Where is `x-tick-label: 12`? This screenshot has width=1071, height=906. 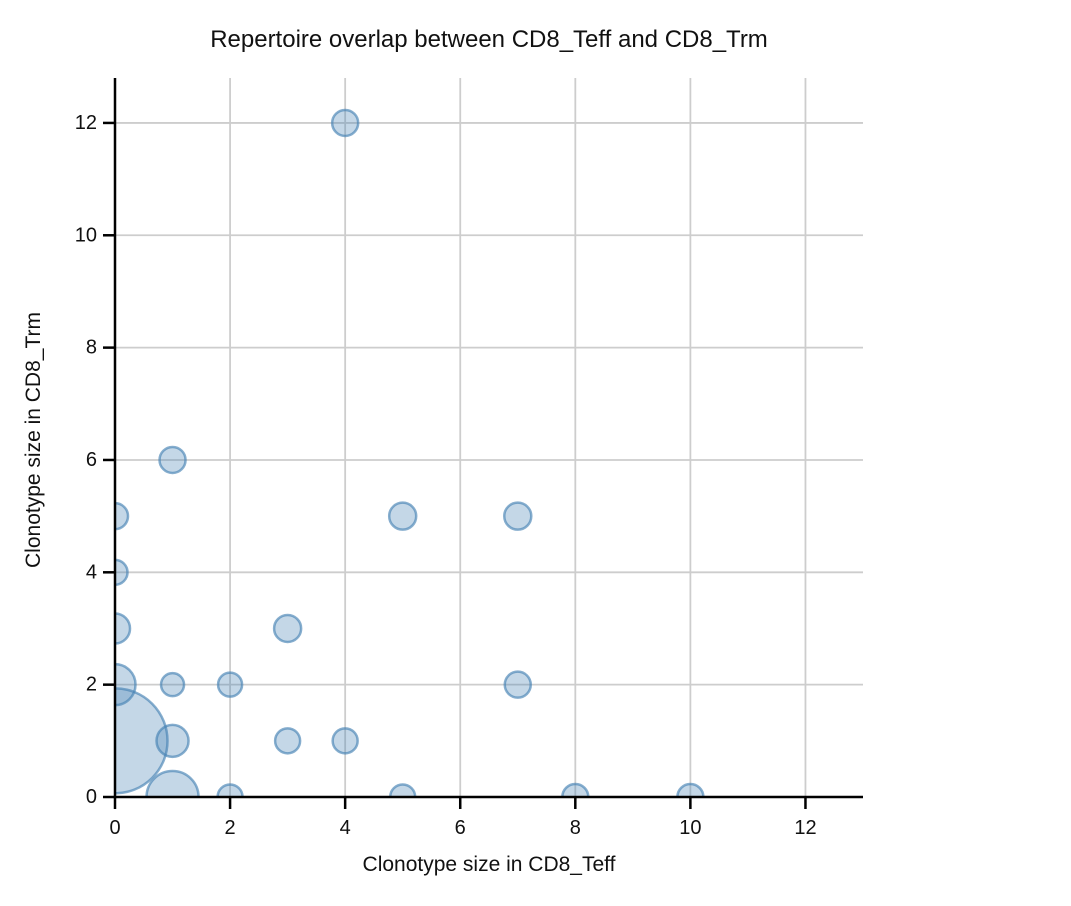 x-tick-label: 12 is located at coordinates (805, 828).